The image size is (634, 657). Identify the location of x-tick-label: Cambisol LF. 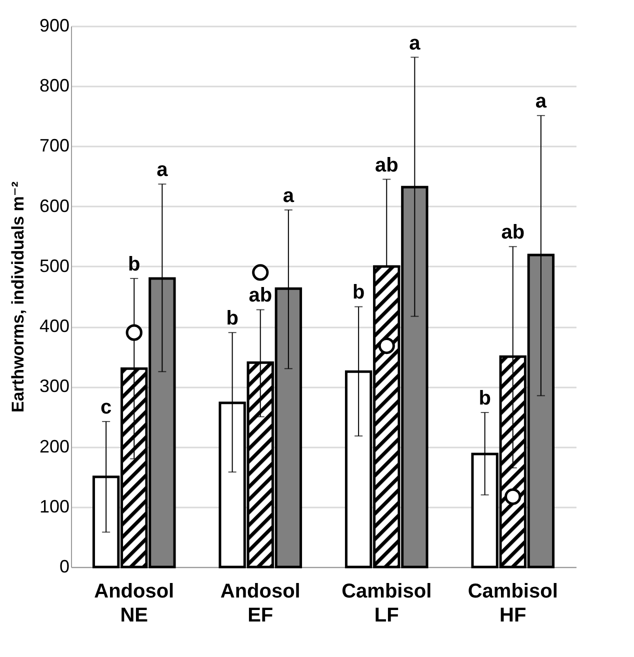
(387, 603).